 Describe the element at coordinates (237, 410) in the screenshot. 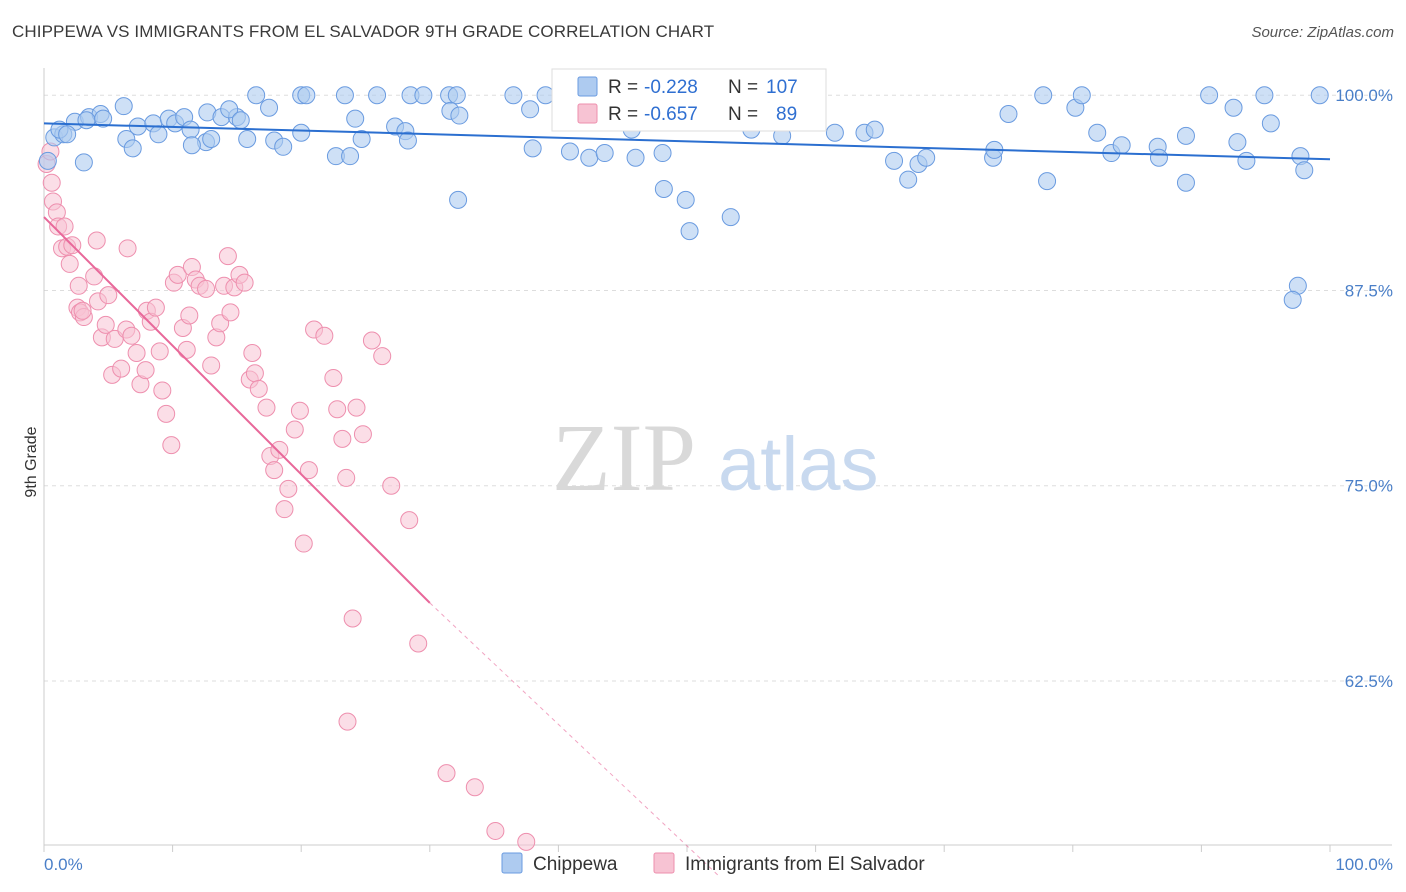

I see `el-salvador-trend-line` at that location.